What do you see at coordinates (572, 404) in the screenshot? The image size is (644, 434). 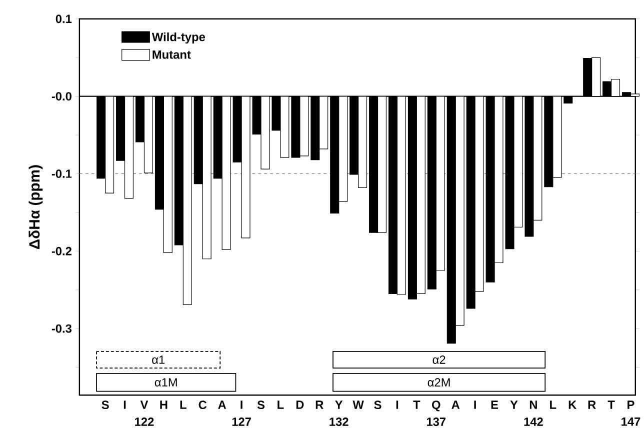 I see `x-tick-label: K` at bounding box center [572, 404].